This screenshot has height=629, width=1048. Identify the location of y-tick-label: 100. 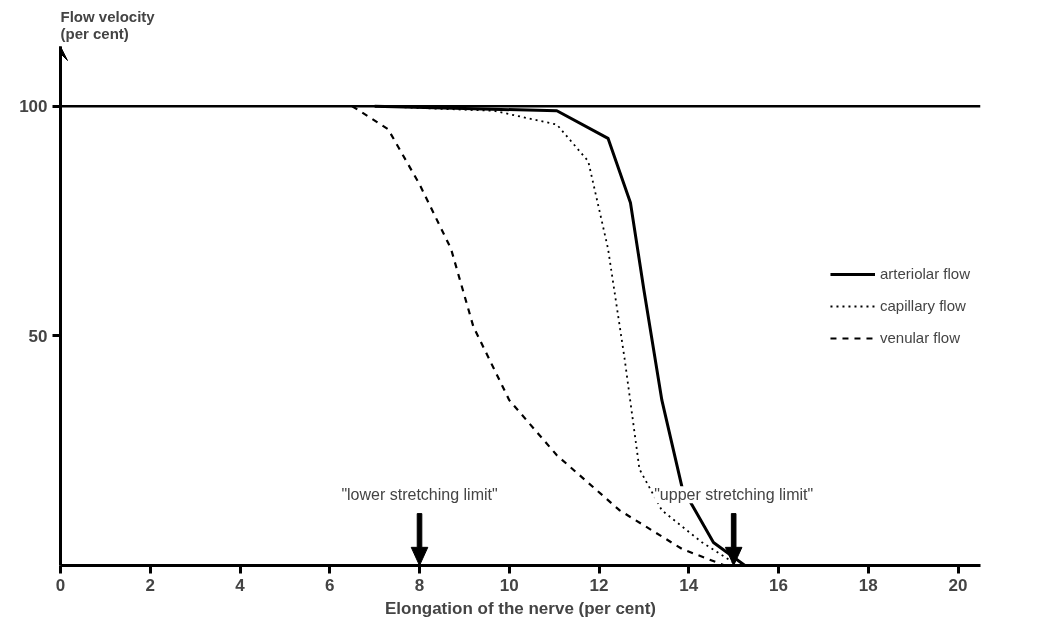
(33, 107).